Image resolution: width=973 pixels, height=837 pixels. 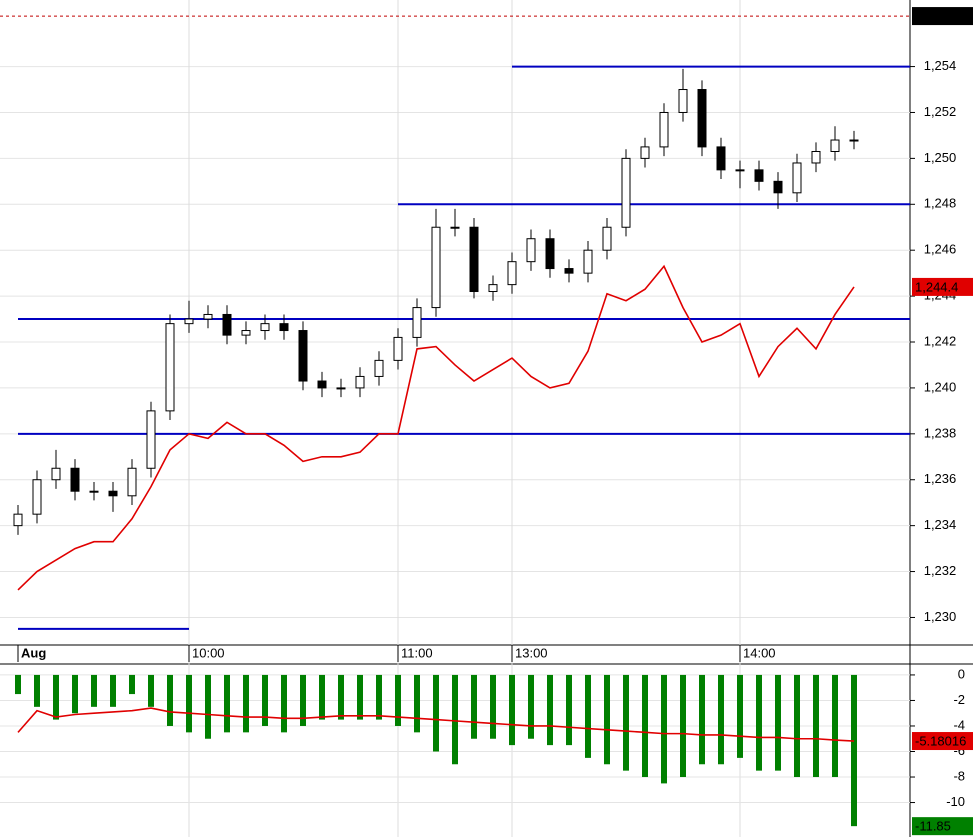 What do you see at coordinates (940, 111) in the screenshot?
I see `y-tick-label: 1,252` at bounding box center [940, 111].